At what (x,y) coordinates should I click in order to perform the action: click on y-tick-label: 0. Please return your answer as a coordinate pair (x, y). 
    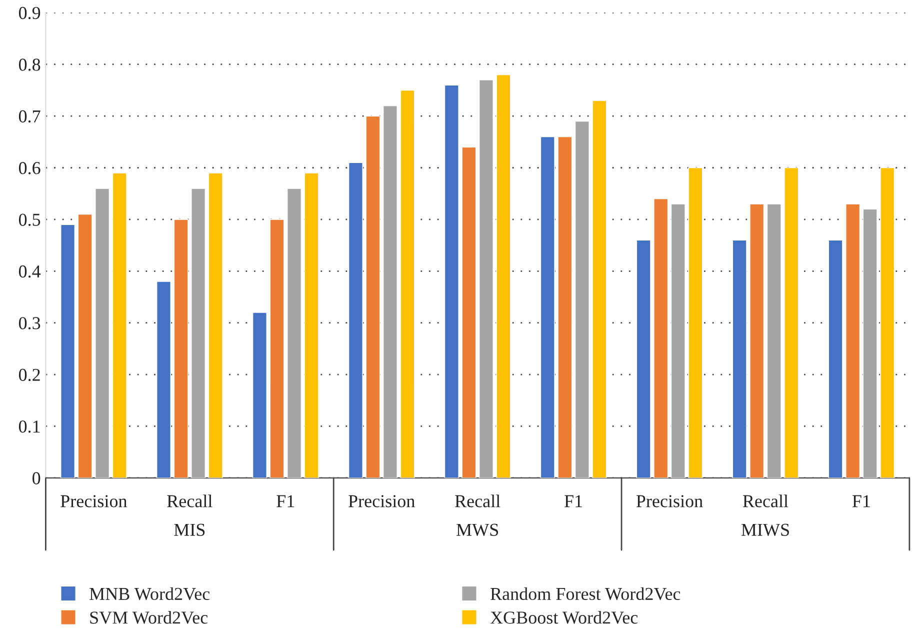
    Looking at the image, I should click on (36, 478).